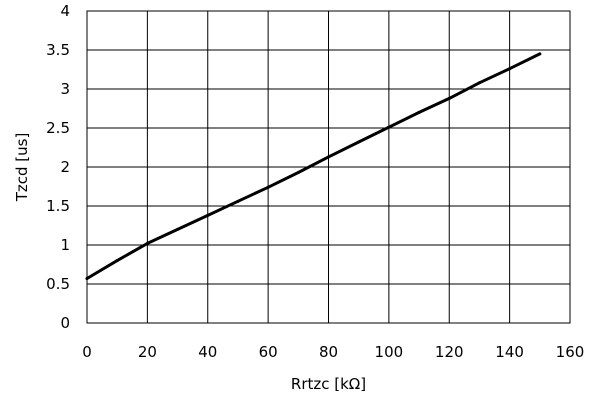 This screenshot has width=596, height=401. Describe the element at coordinates (65, 245) in the screenshot. I see `y-tick-label: 1` at that location.